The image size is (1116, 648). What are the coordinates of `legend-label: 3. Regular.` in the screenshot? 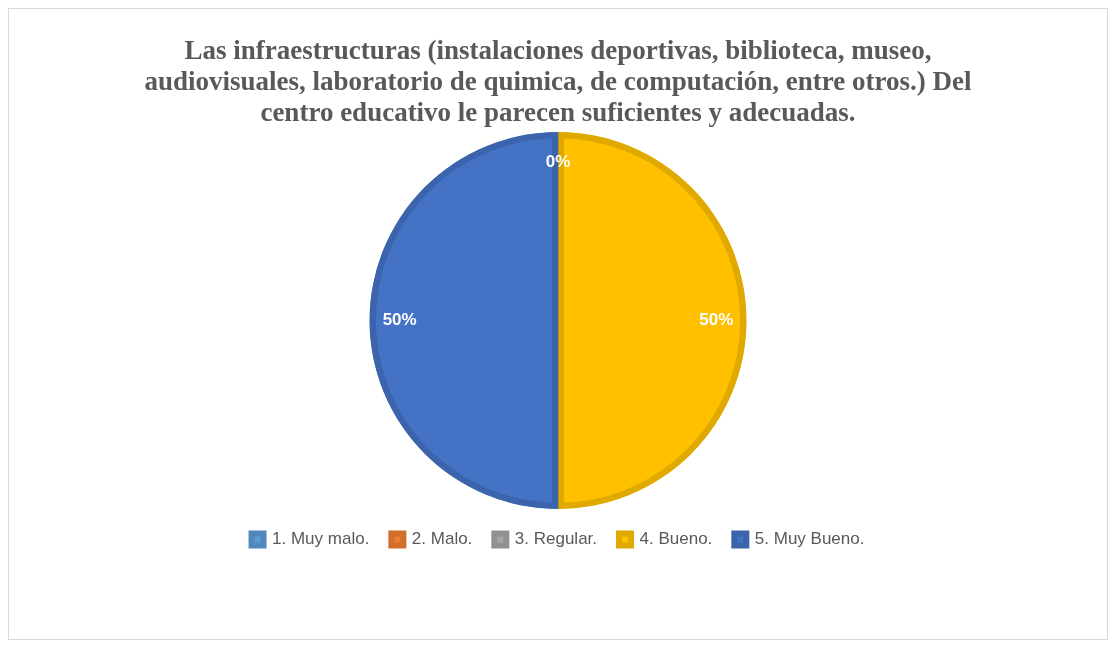 It's located at (556, 539).